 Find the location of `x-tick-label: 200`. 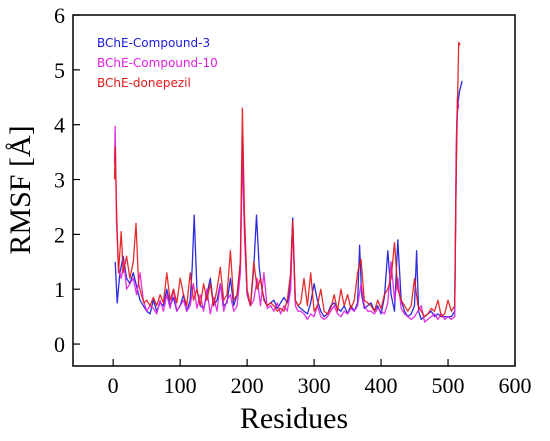

x-tick-label: 200 is located at coordinates (247, 385).